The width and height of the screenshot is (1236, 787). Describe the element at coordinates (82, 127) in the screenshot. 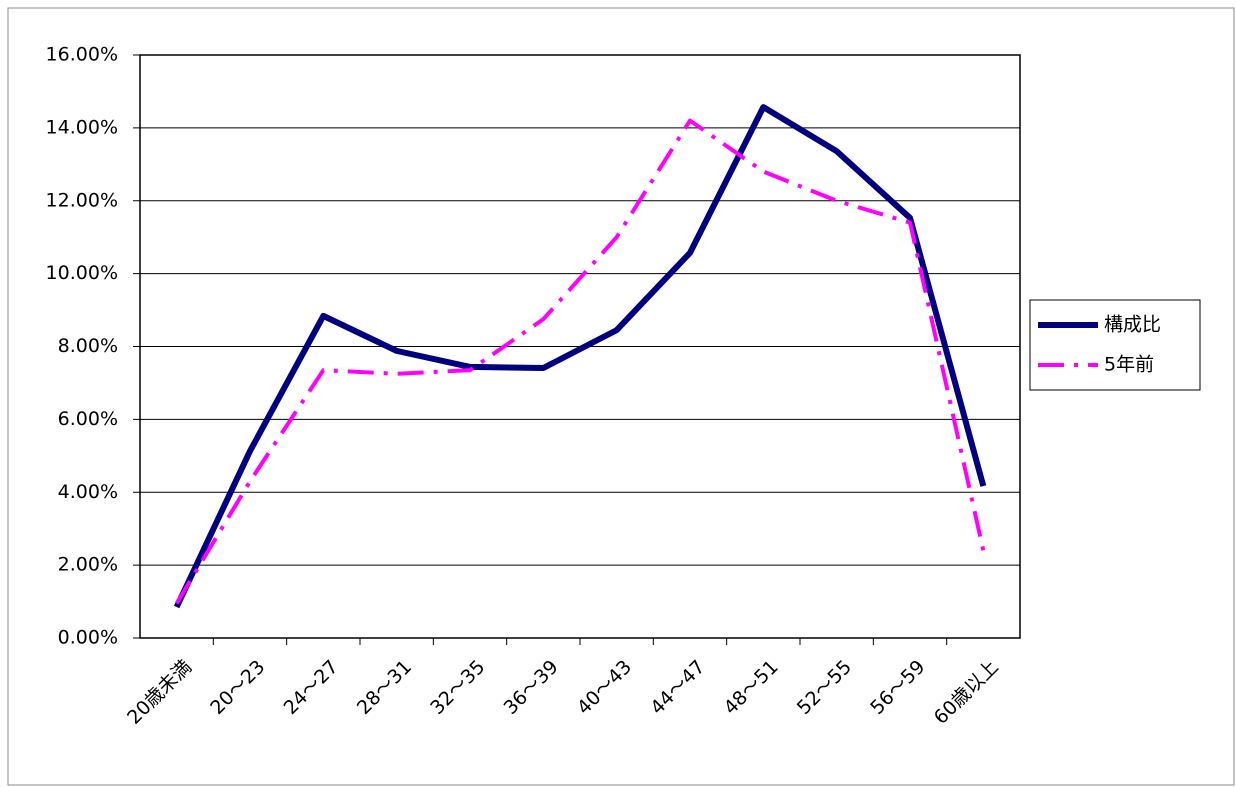

I see `y-tick-label: 14.00%` at that location.